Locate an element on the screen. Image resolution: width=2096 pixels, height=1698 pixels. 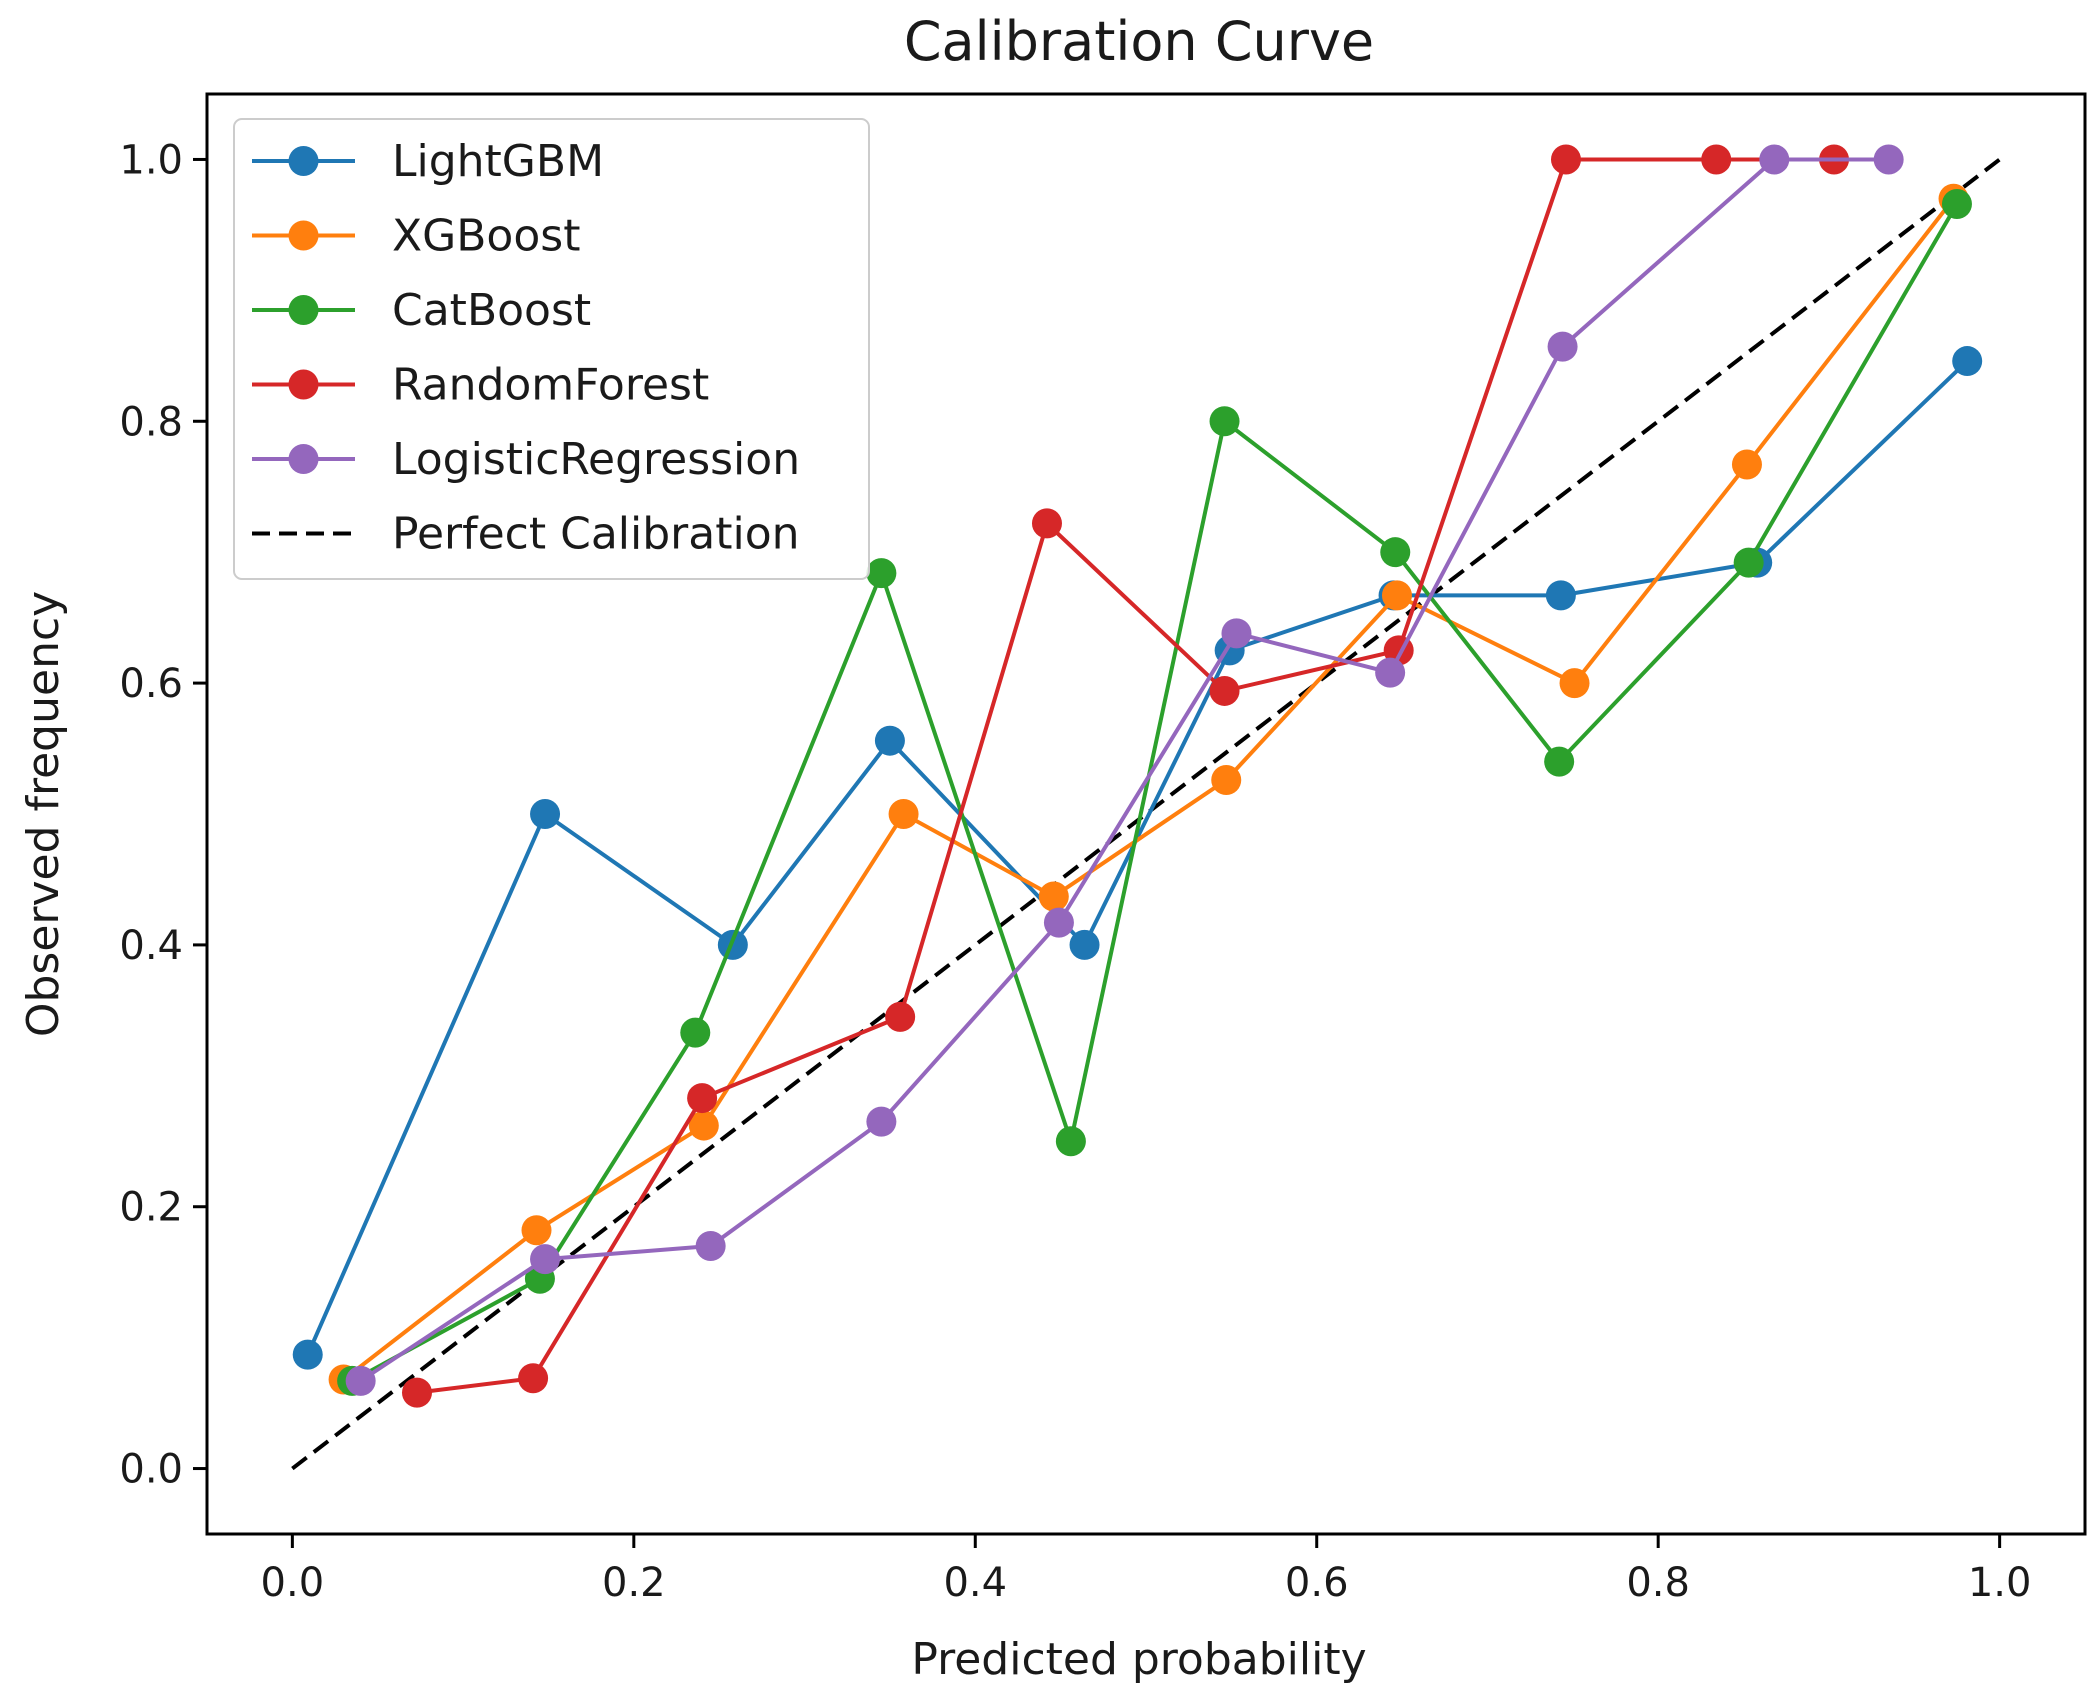
legend-box is located at coordinates (551, 349).